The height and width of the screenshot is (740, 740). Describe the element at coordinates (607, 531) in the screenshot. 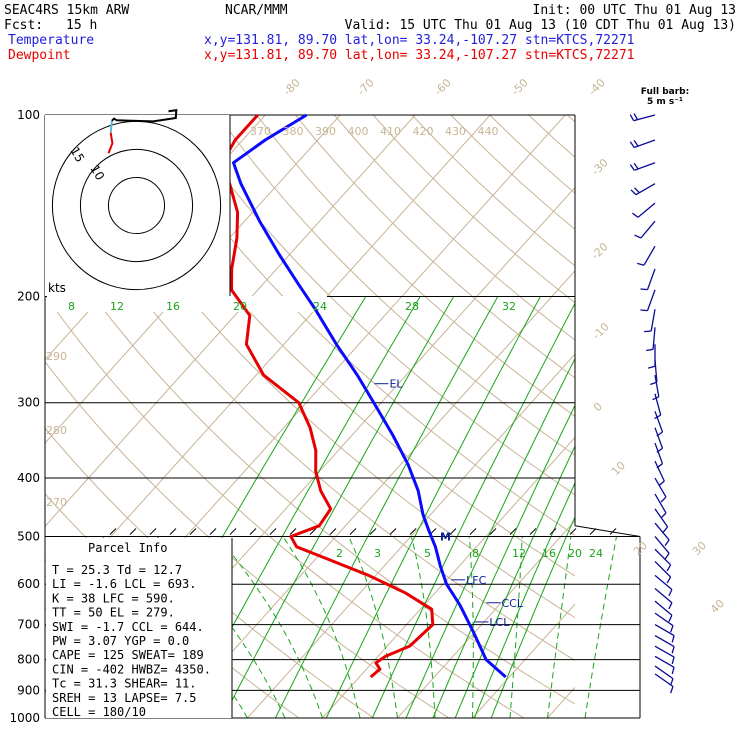

I see `frame-diagonal` at that location.